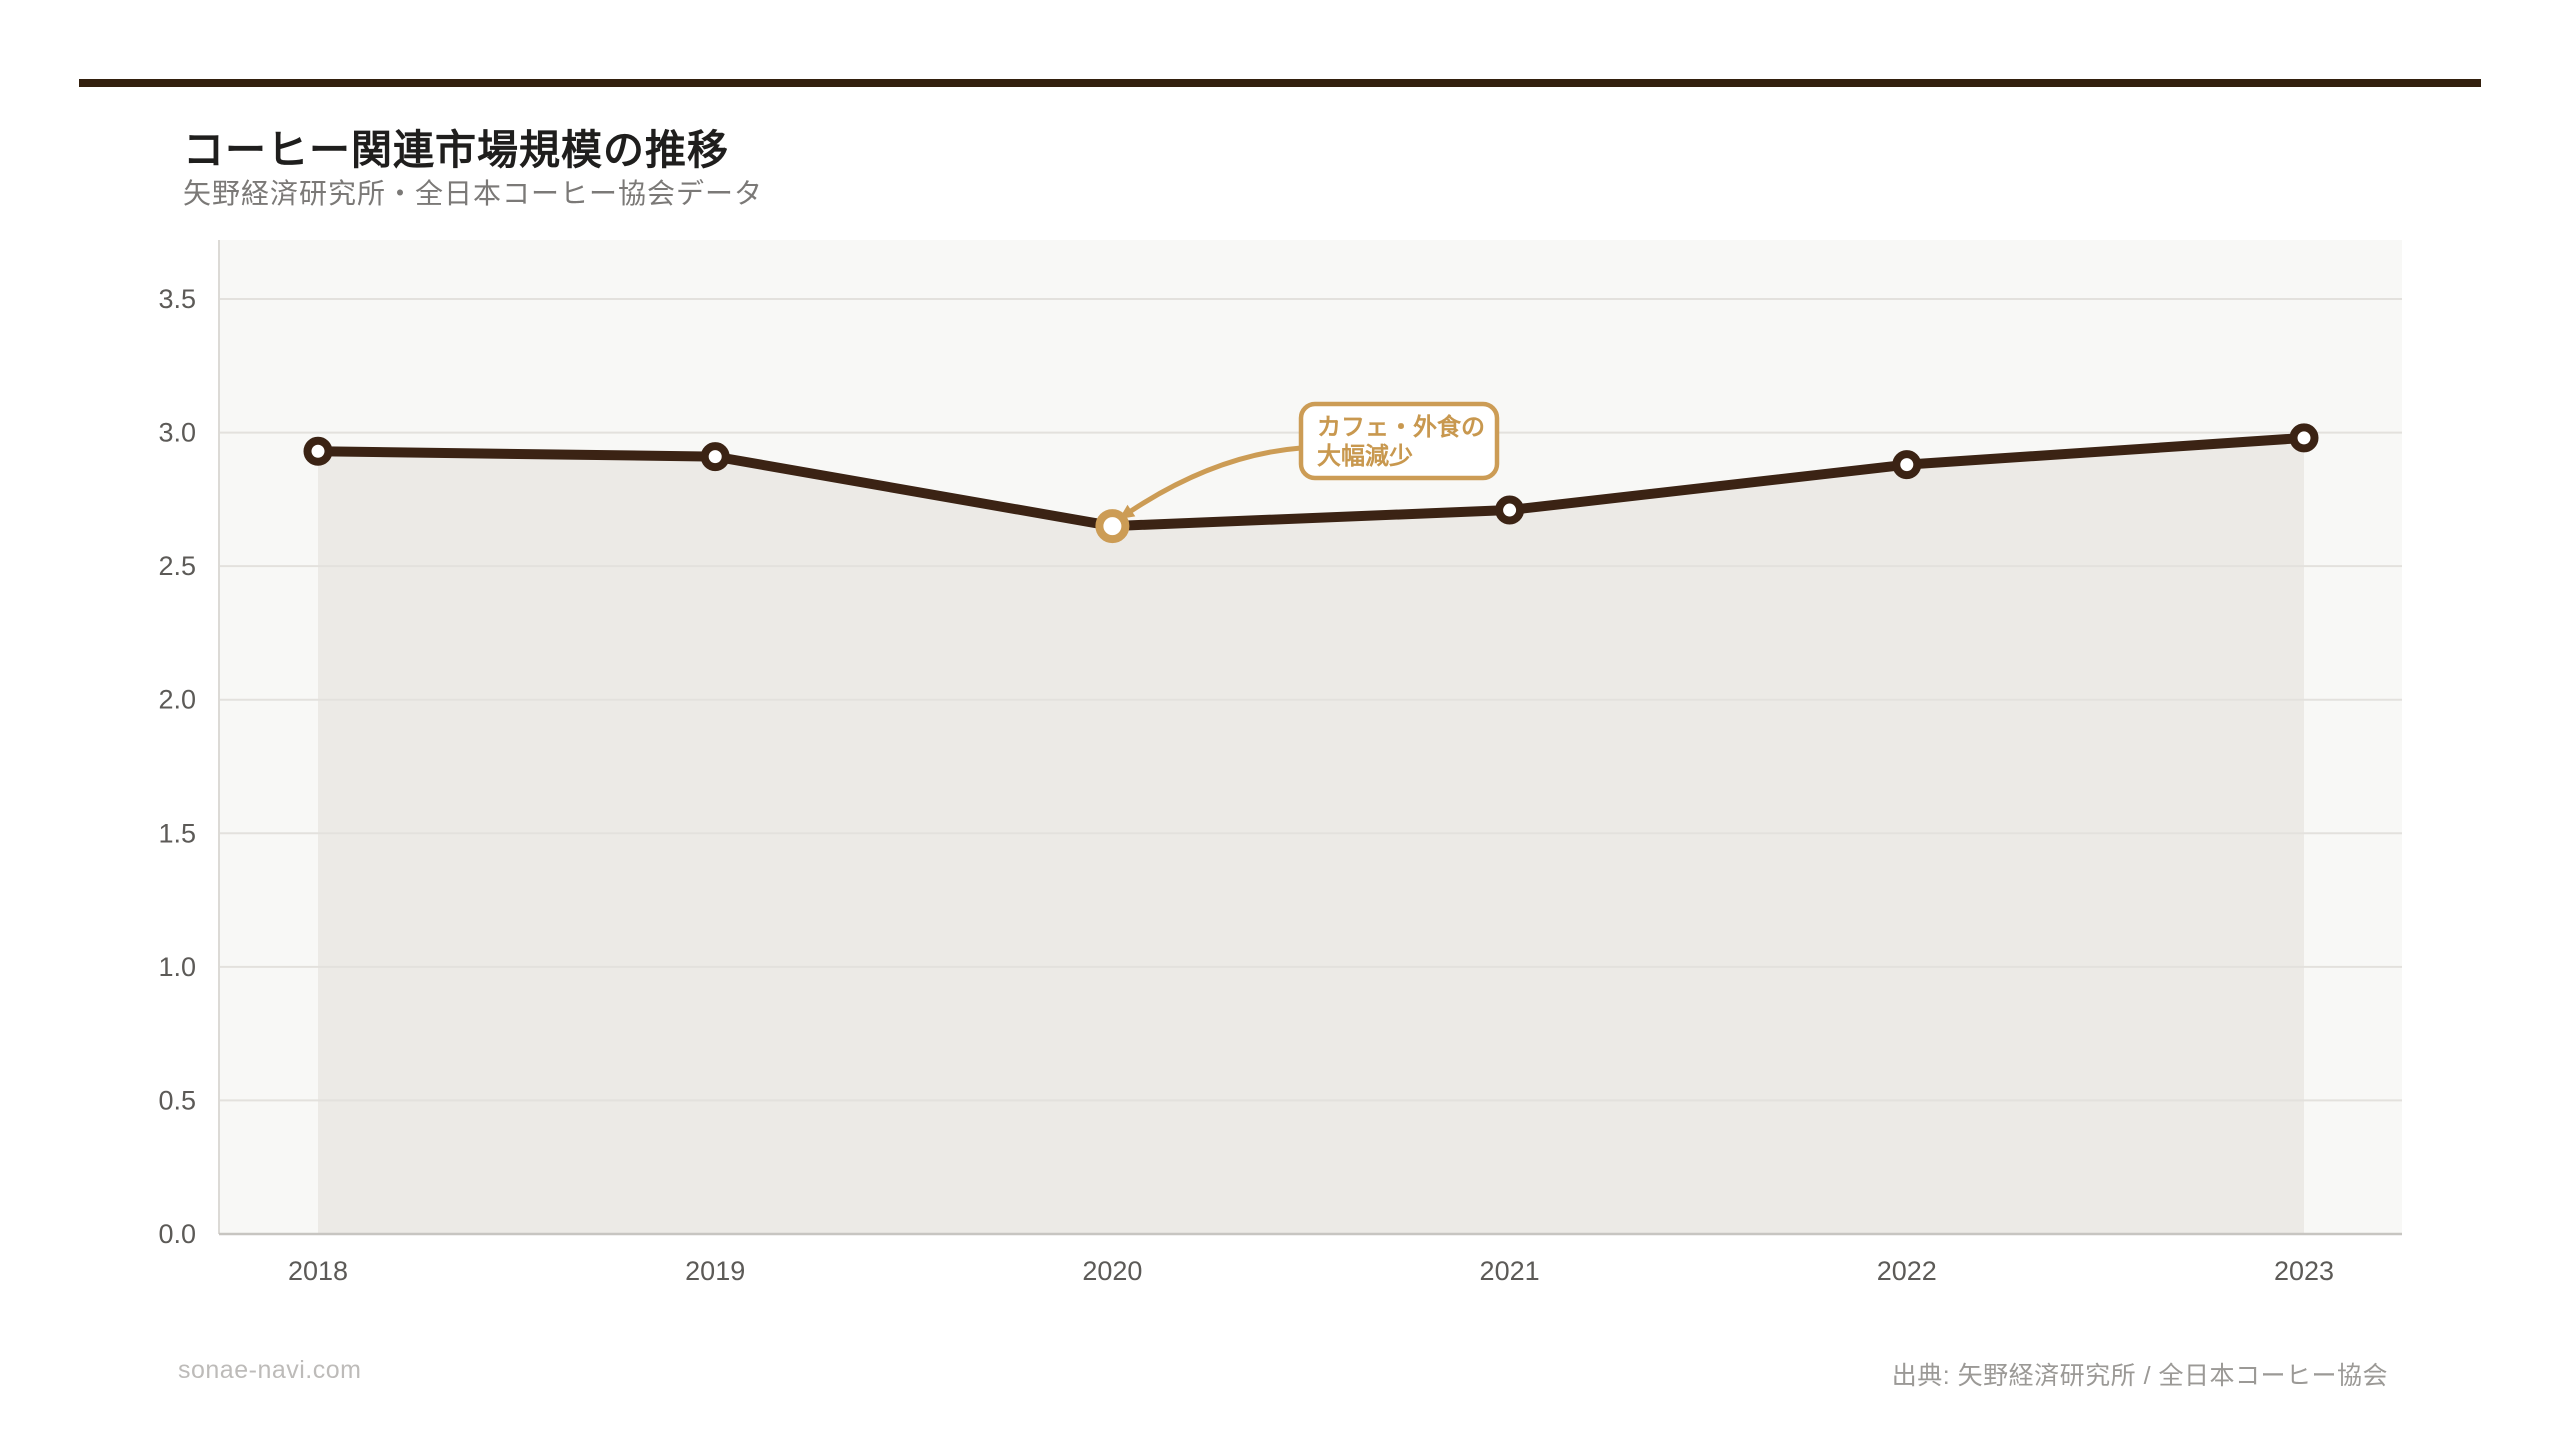 Image resolution: width=2560 pixels, height=1445 pixels. What do you see at coordinates (177, 1100) in the screenshot?
I see `y-tick-label: 0.5` at bounding box center [177, 1100].